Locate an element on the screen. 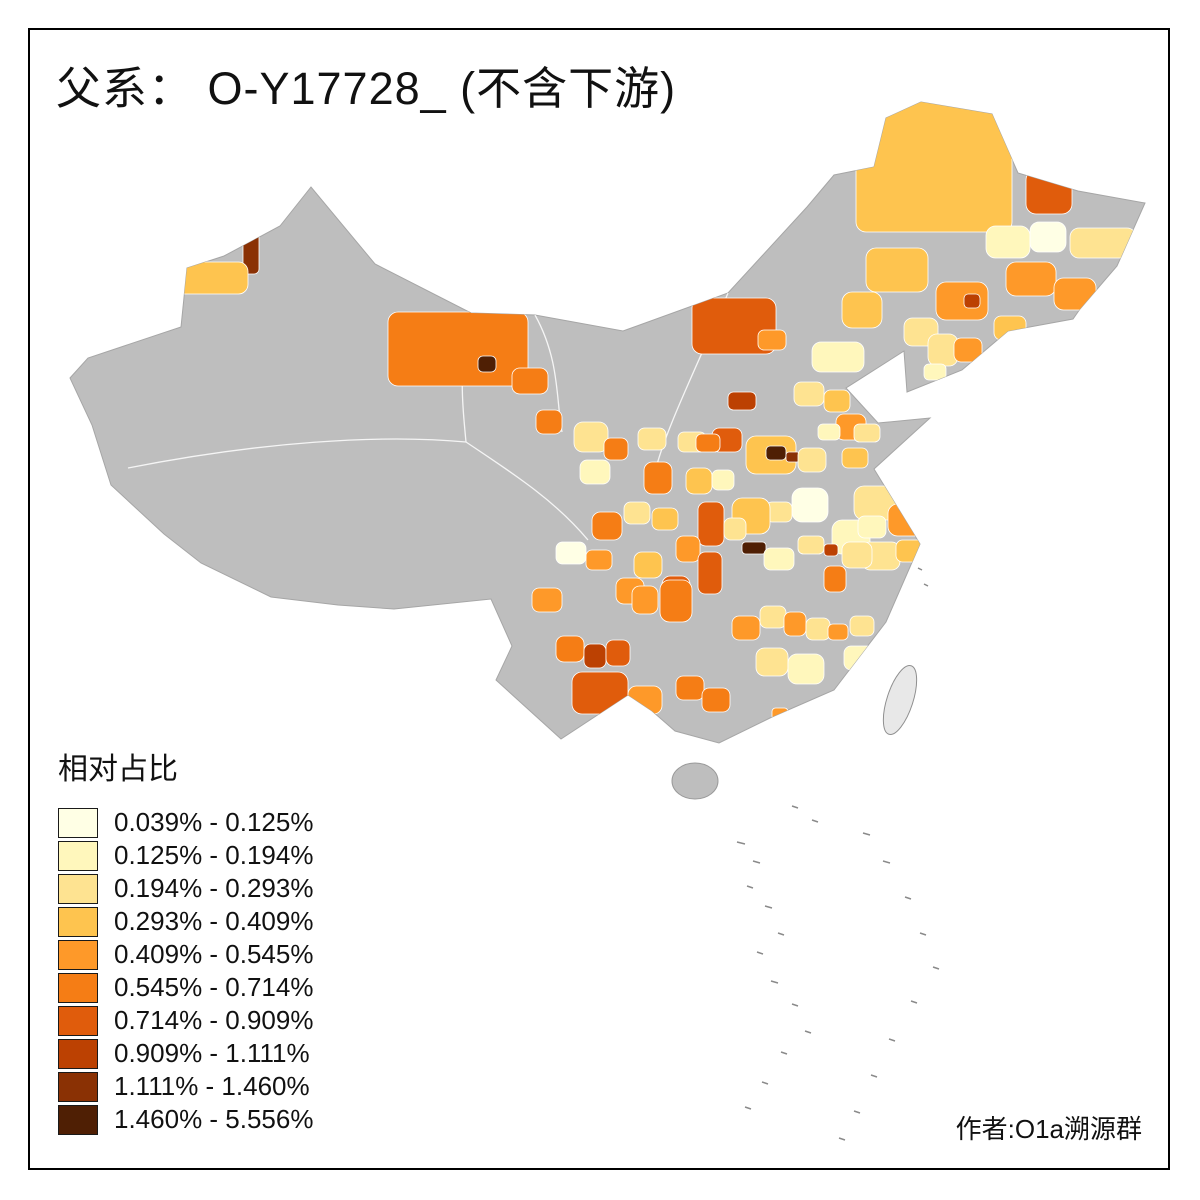 The height and width of the screenshot is (1200, 1200). south-china-sea-islands is located at coordinates (838, 854).